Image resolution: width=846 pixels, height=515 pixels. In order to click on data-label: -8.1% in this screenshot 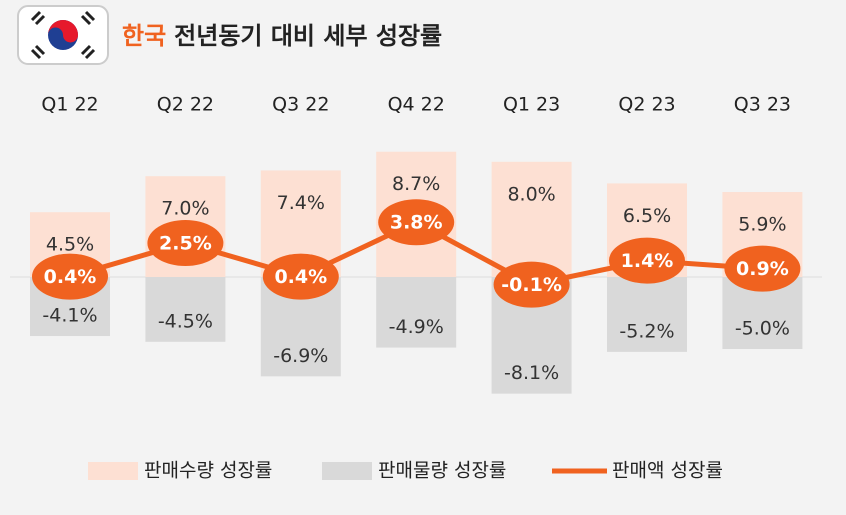, I will do `click(531, 373)`.